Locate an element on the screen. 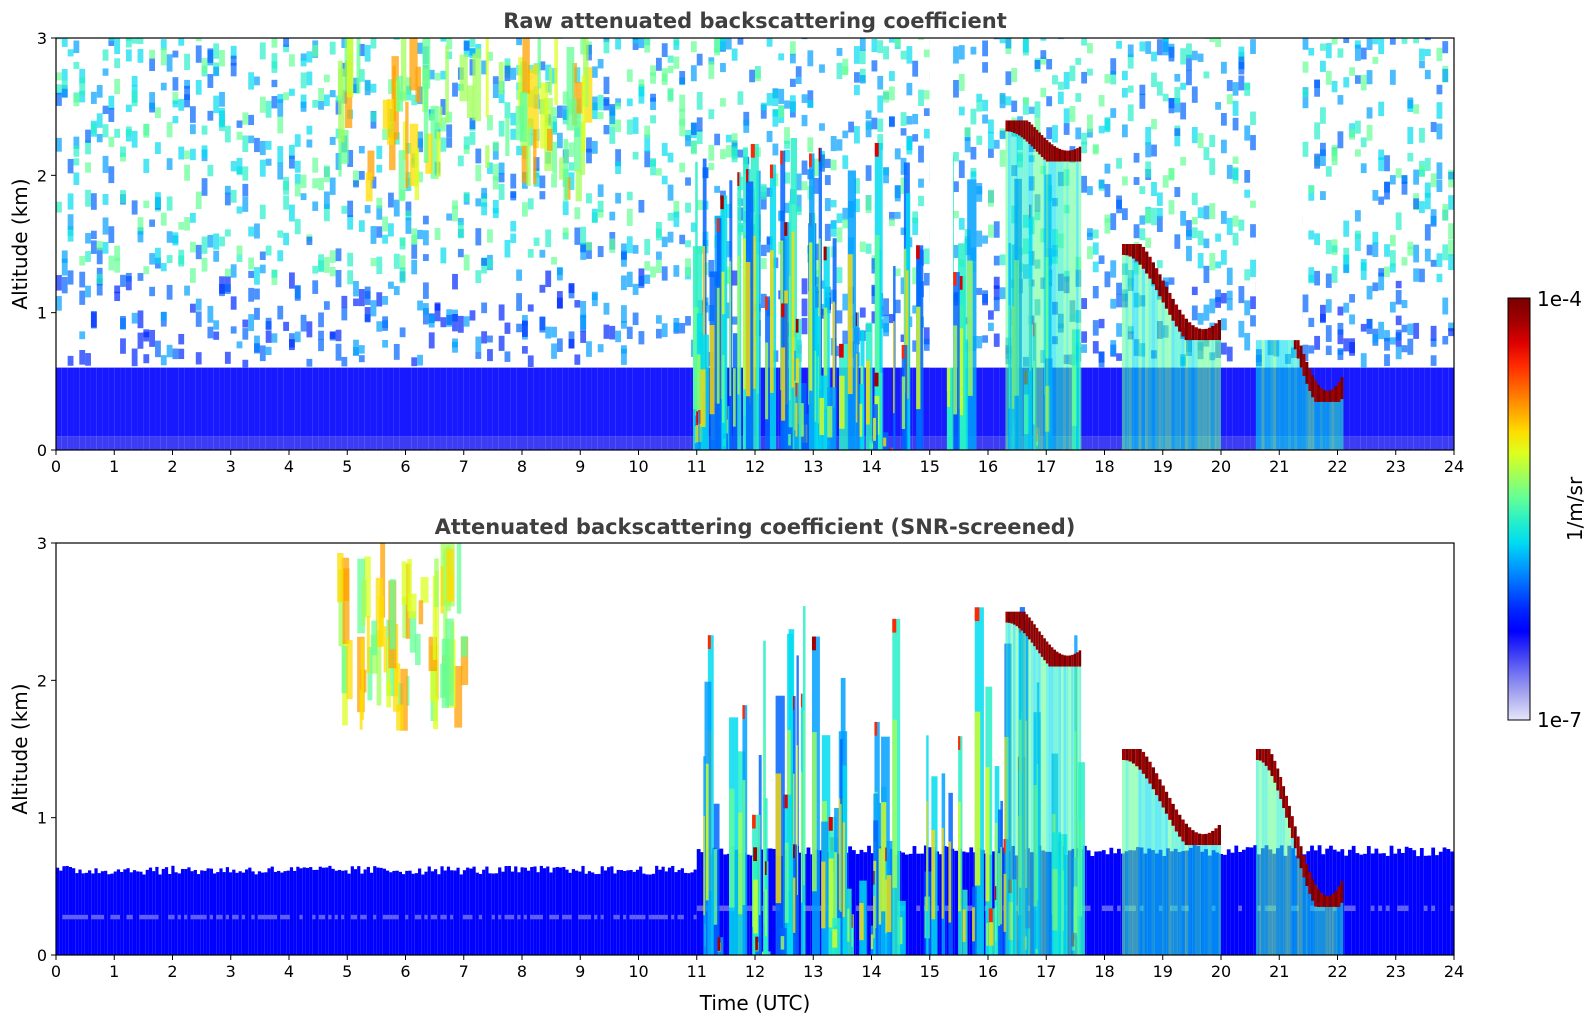 This screenshot has width=1595, height=1024. x-axis-ticks-raw: 0 1 2 3 4 5 6 7 8 9 10 11 12 13 14 15 16 17 18 19 20 21 22 23 24 is located at coordinates (757, 463).